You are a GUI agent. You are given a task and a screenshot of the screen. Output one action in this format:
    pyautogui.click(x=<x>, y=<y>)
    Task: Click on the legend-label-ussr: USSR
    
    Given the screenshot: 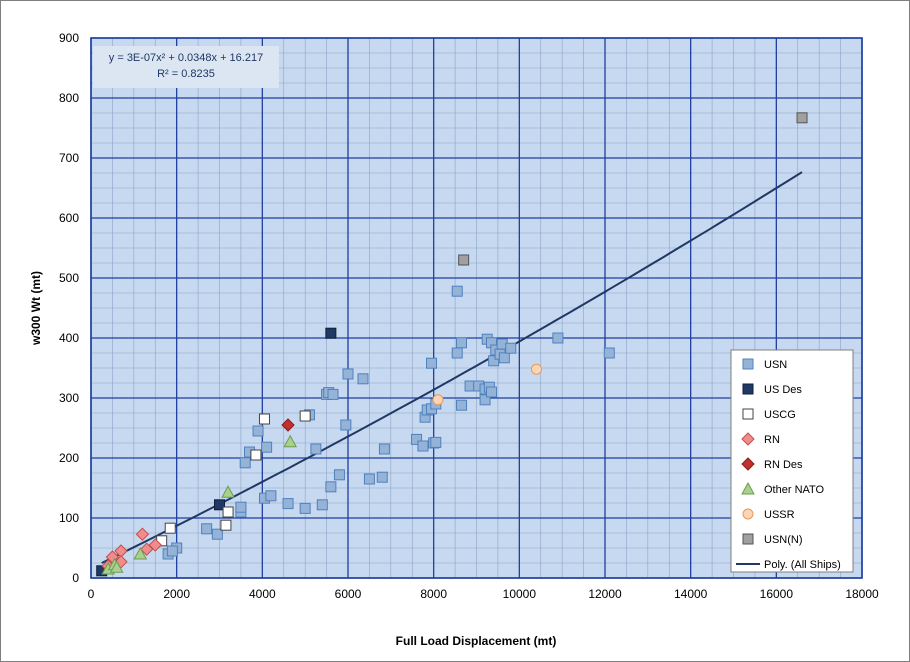 What is the action you would take?
    pyautogui.click(x=779, y=515)
    